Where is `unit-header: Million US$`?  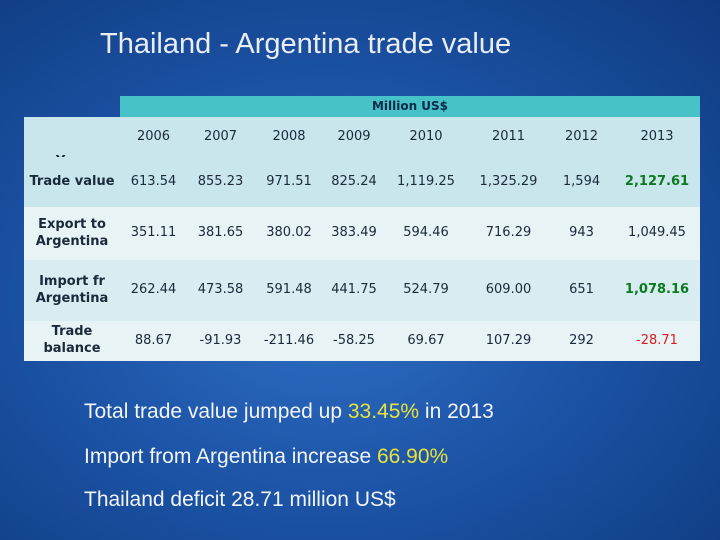
unit-header: Million US$ is located at coordinates (410, 106).